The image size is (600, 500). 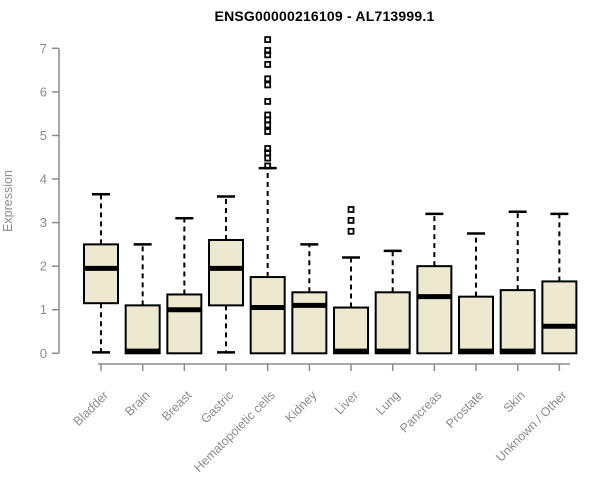 I want to click on x-tick-label-breast: Breast, so click(x=177, y=406).